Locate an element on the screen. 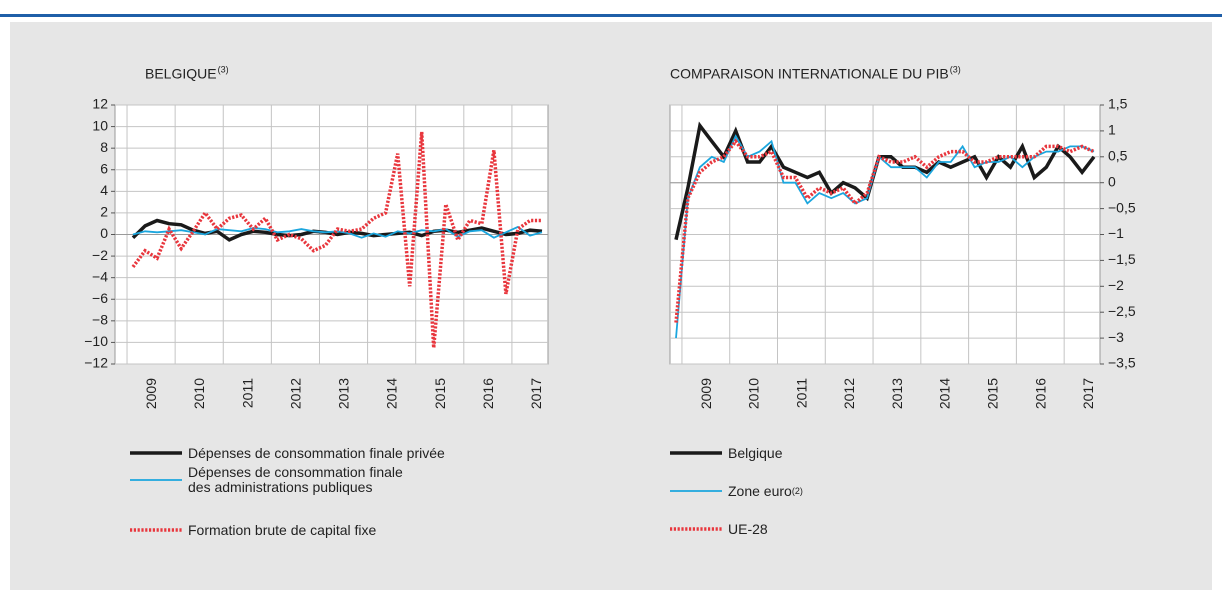 Image resolution: width=1222 pixels, height=597 pixels. y-tick-label: 4 is located at coordinates (104, 190).